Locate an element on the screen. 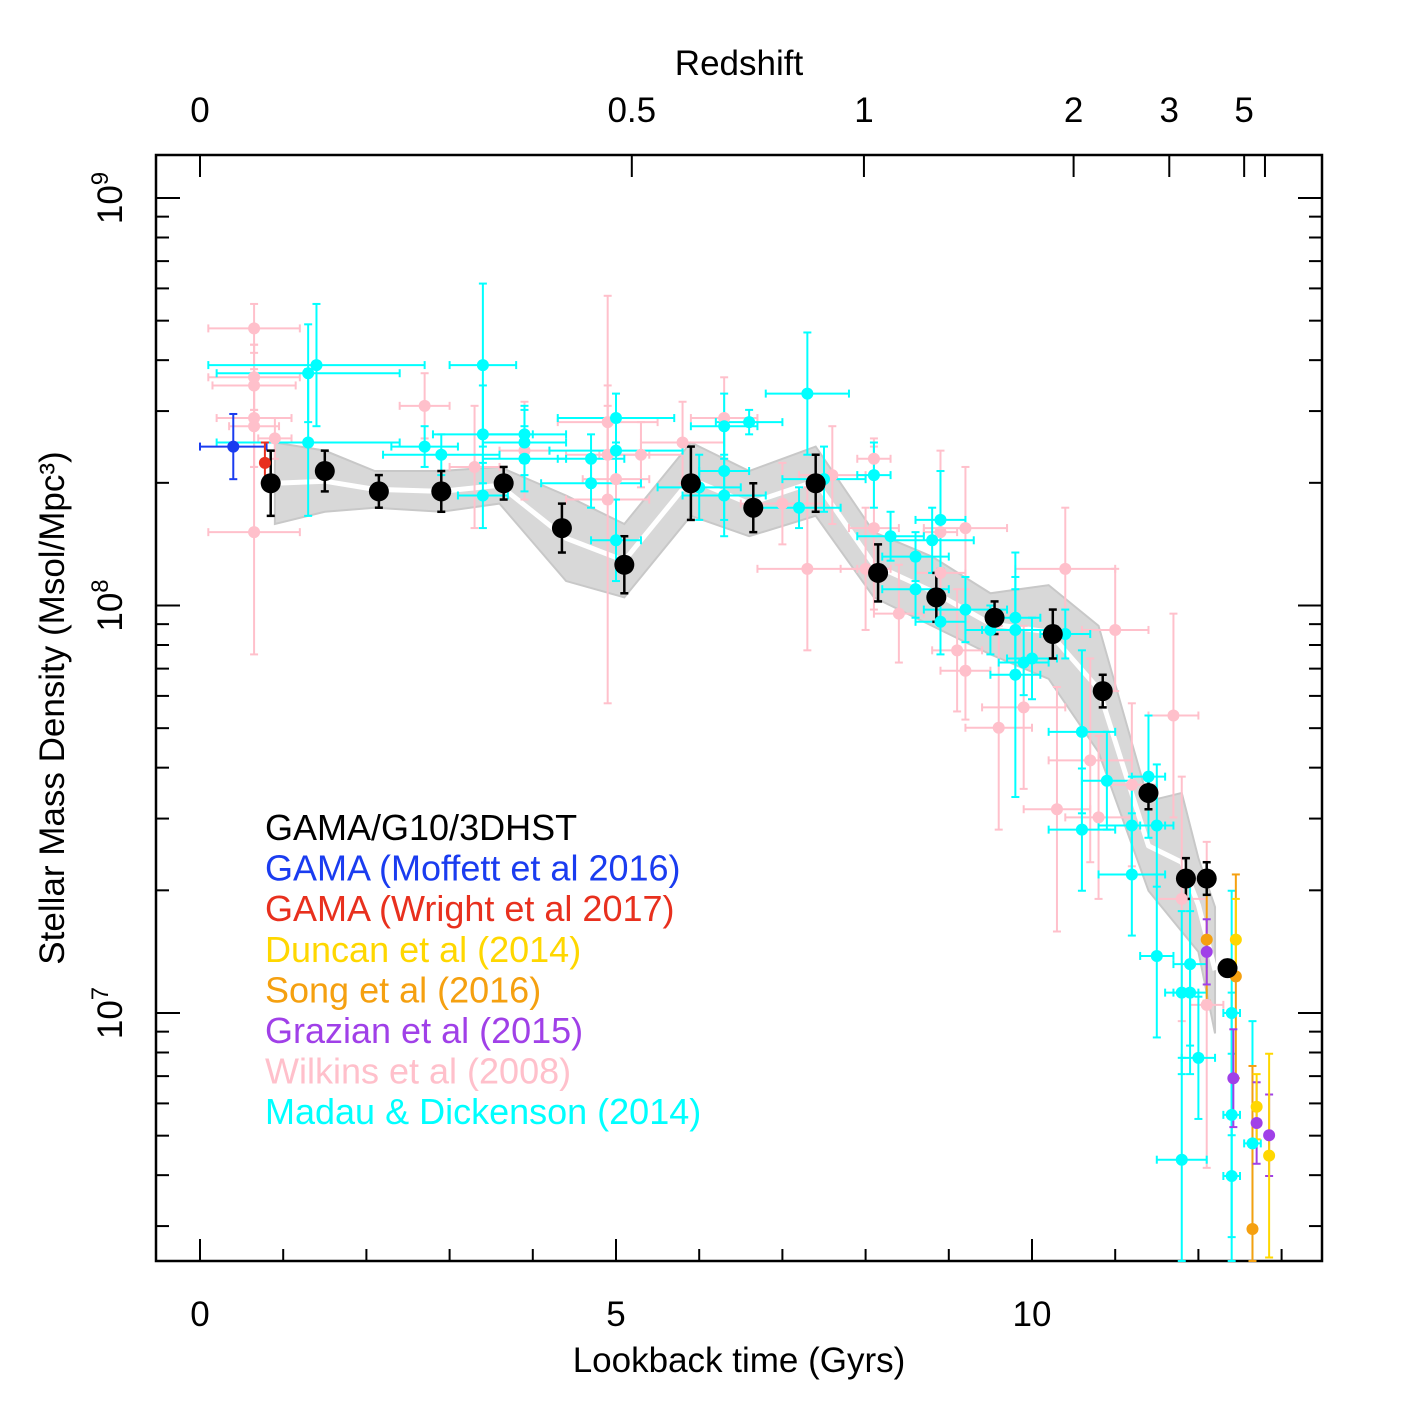  y-tick-label-8: 108 is located at coordinates (108, 605).